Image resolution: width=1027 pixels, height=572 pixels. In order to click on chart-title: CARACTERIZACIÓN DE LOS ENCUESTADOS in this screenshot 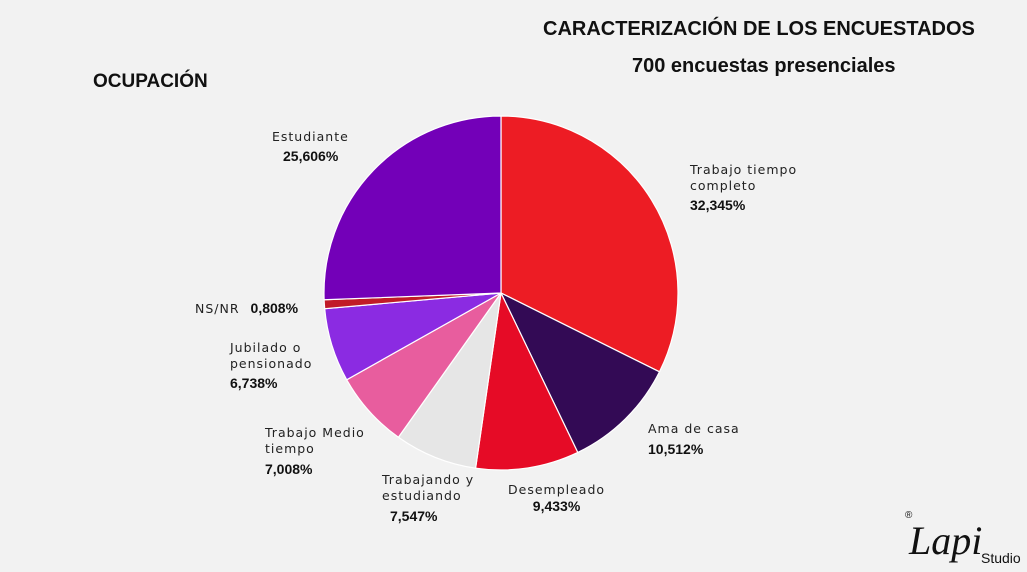, I will do `click(759, 29)`.